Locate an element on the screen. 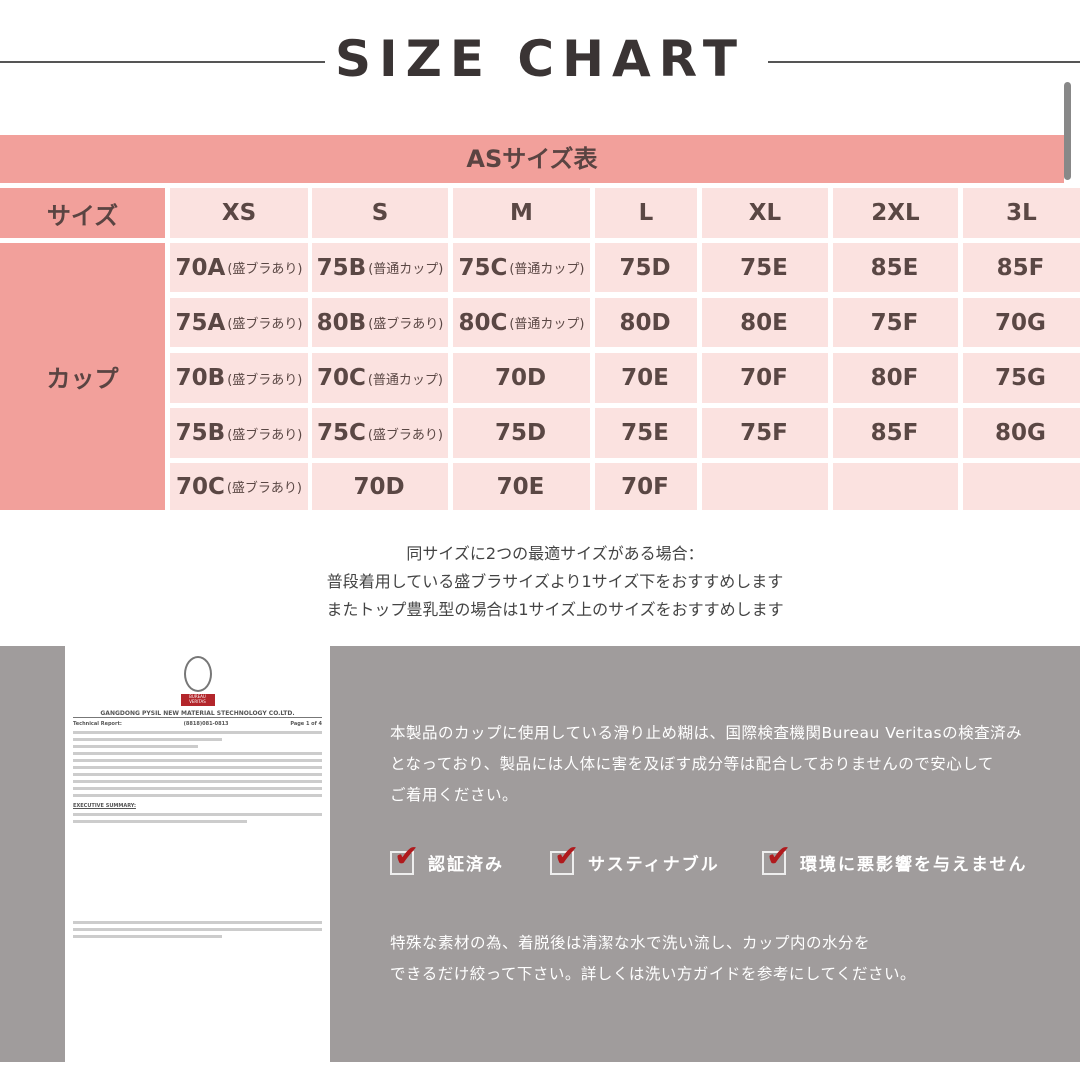 The height and width of the screenshot is (1069, 1080). page-title: SIZE CHART is located at coordinates (540, 59).